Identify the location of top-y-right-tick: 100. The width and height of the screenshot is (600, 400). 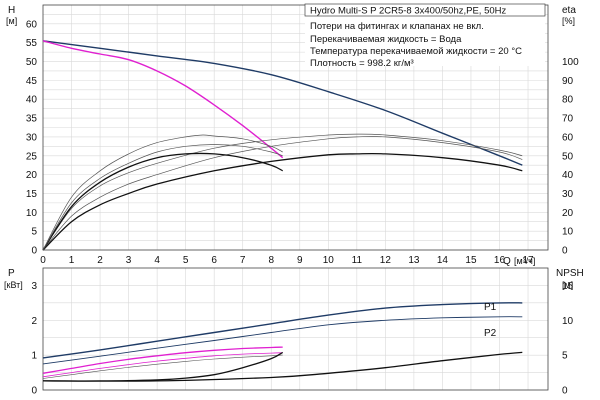
(570, 62).